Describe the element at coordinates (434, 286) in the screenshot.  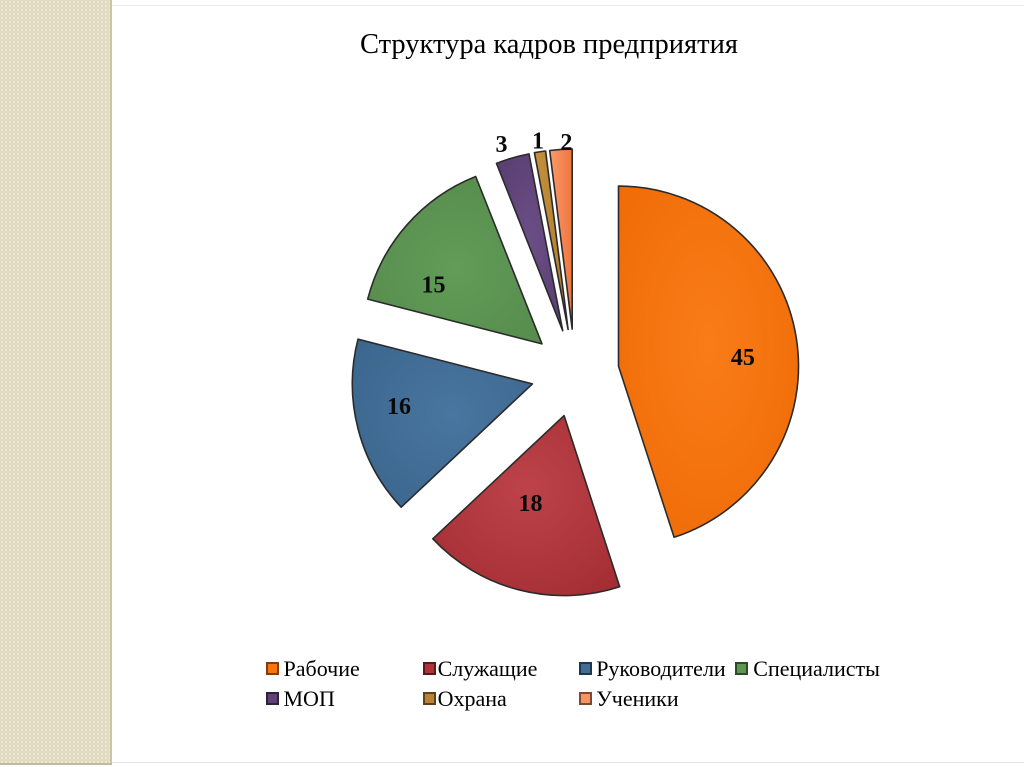
I see `svg-text: 15` at that location.